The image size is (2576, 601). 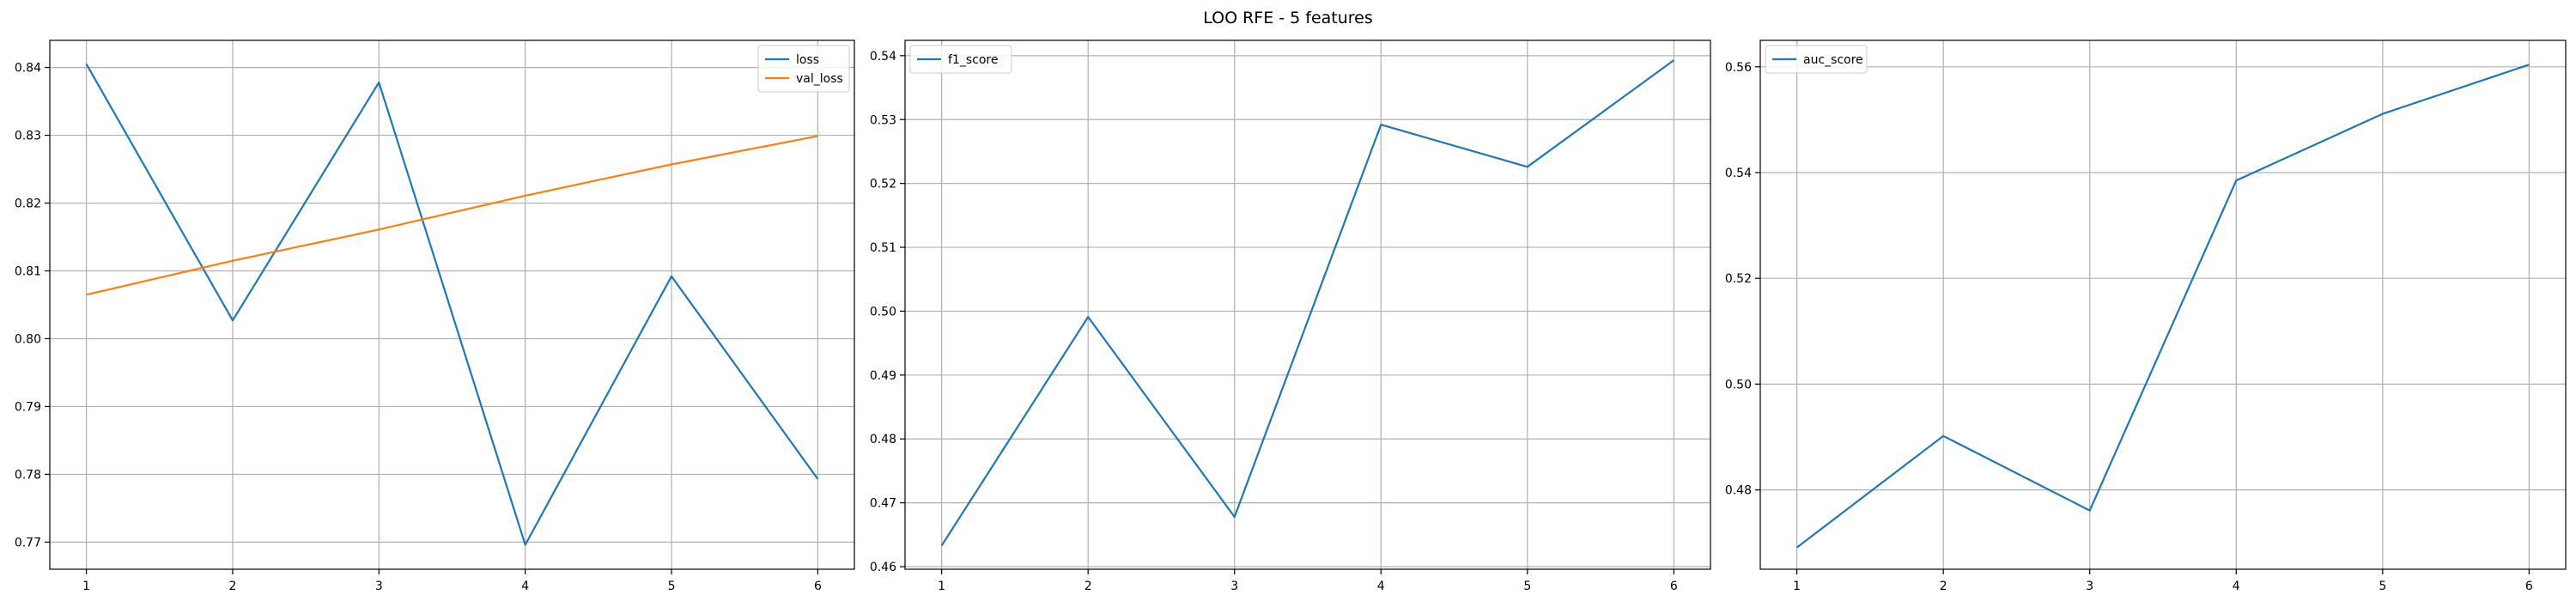 I want to click on legend: f1_score, so click(x=961, y=60).